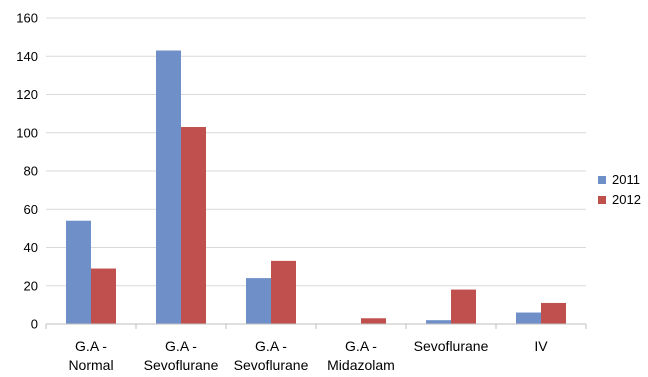 The image size is (648, 377). Describe the element at coordinates (541, 346) in the screenshot. I see `x-category-label: IV` at that location.